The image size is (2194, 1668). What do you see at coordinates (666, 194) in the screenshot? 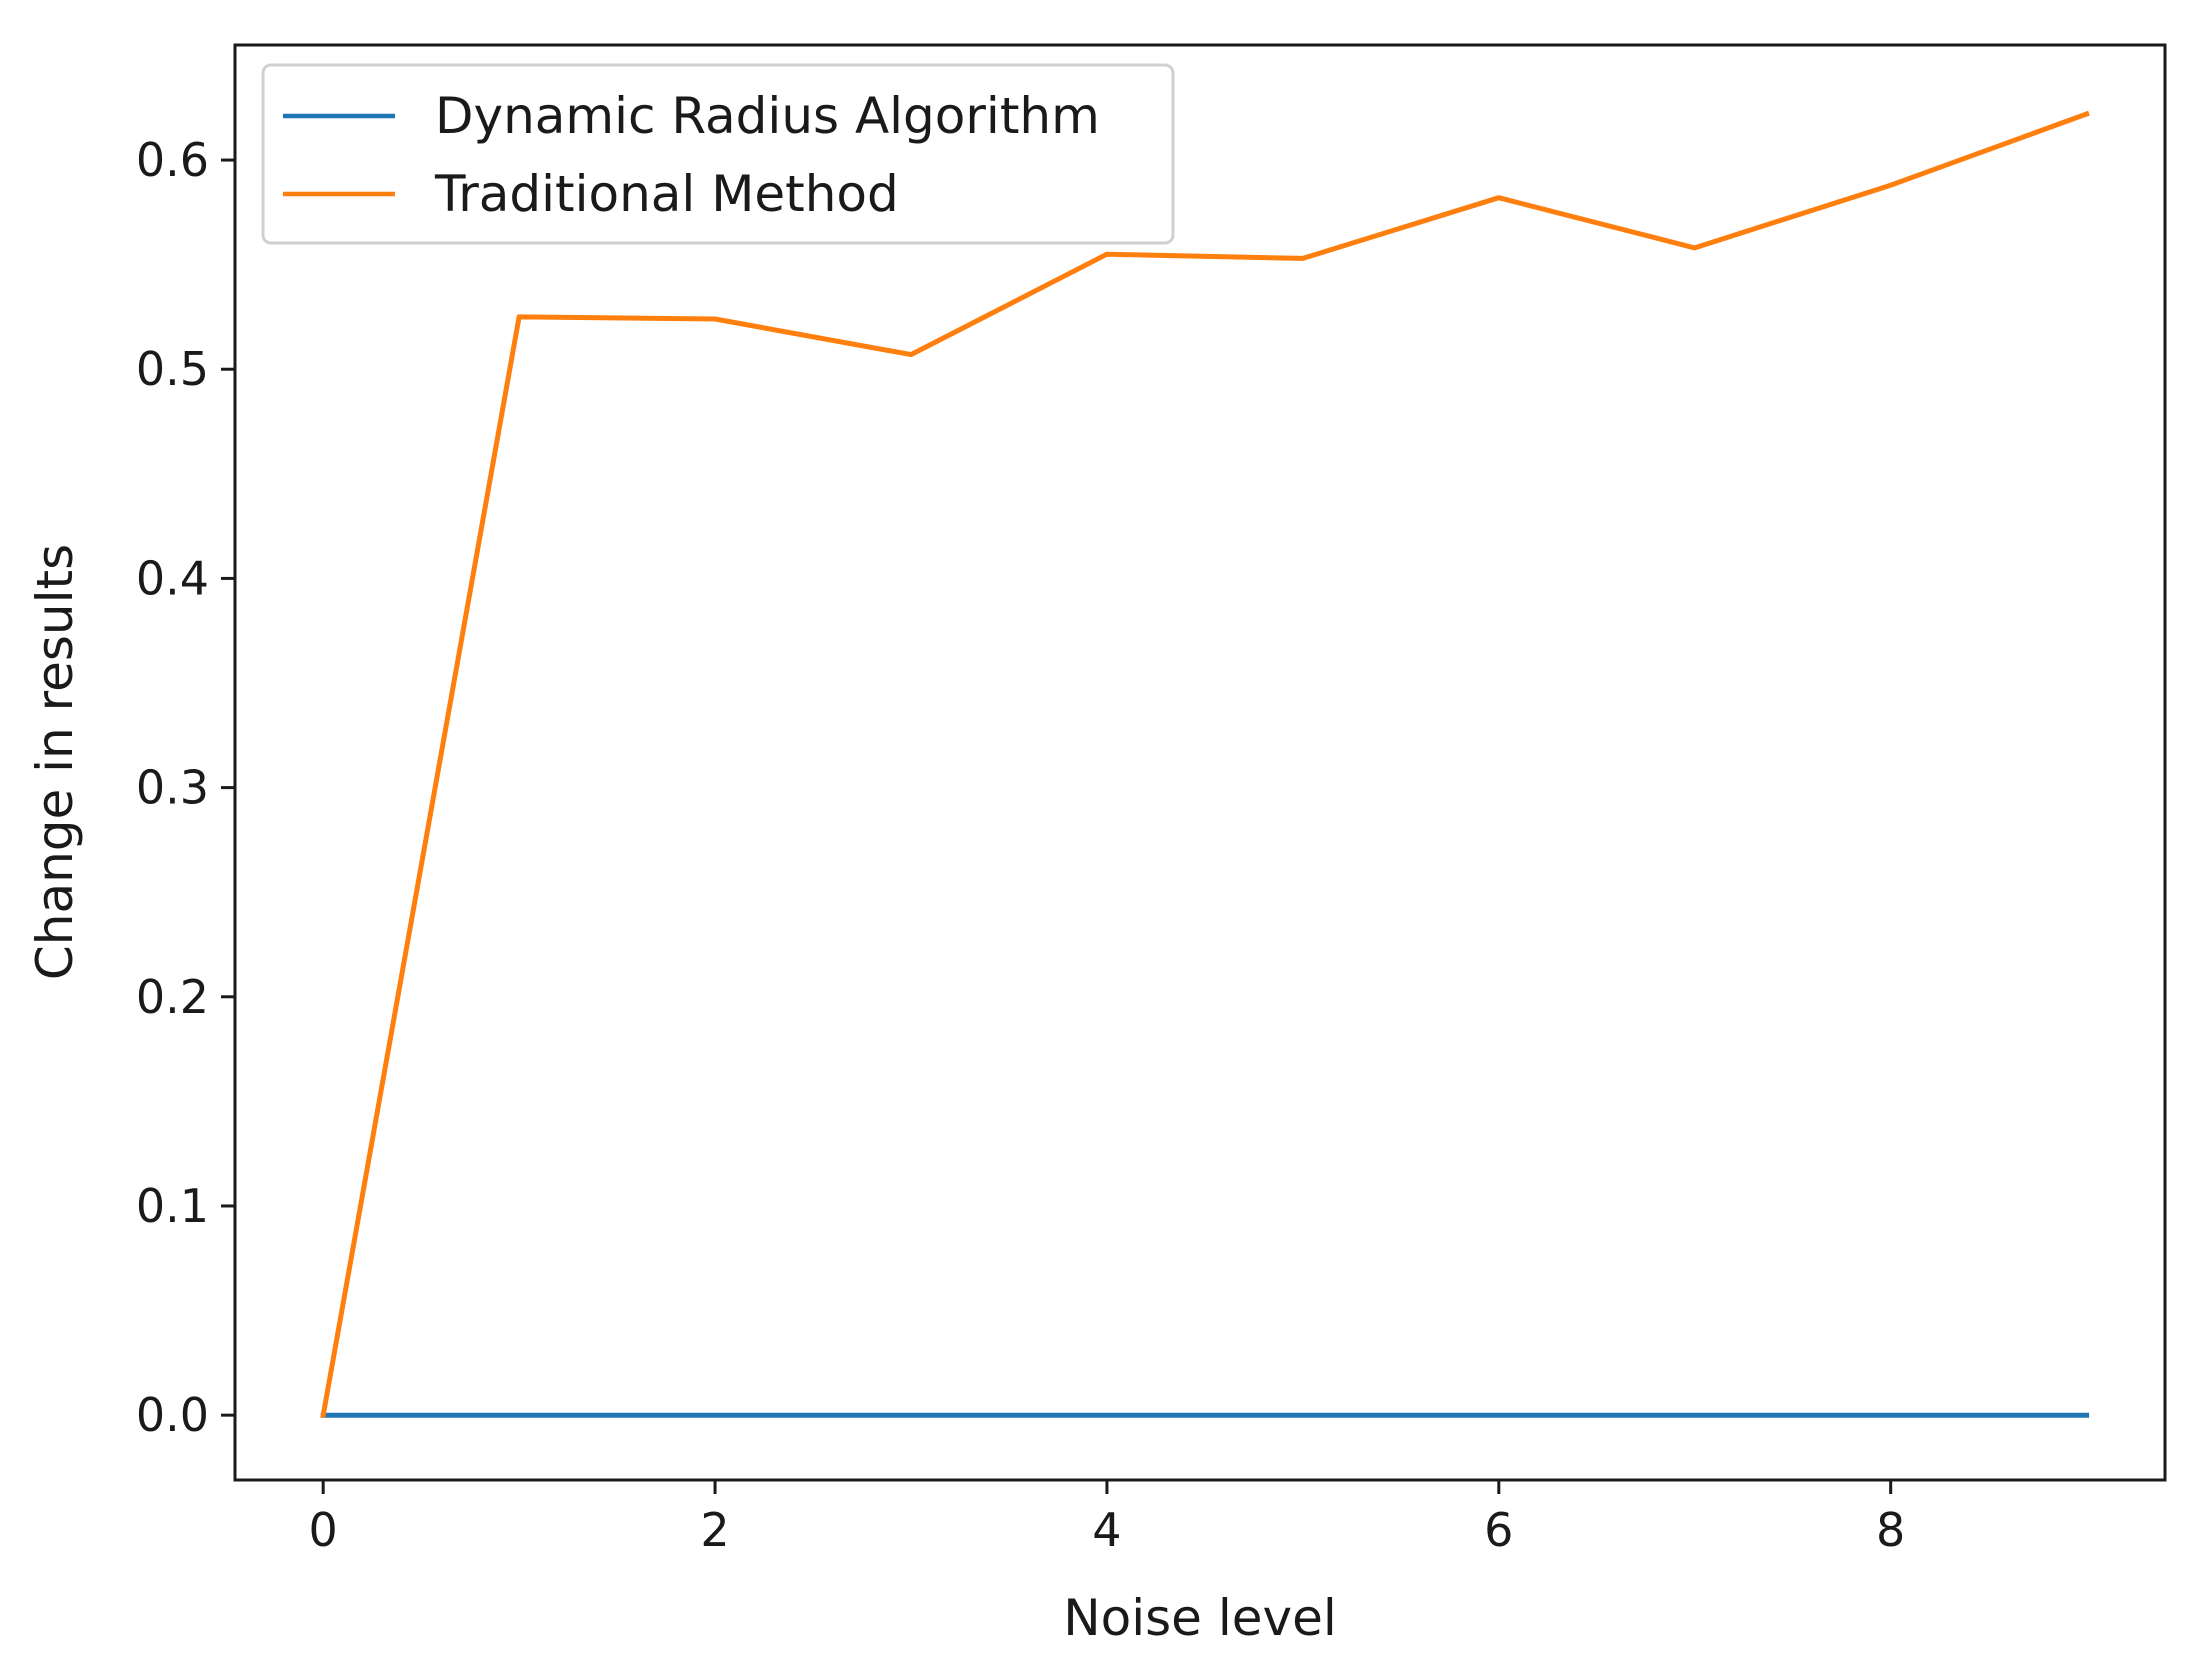
I see `legend-label-traditional: Traditional Method` at bounding box center [666, 194].